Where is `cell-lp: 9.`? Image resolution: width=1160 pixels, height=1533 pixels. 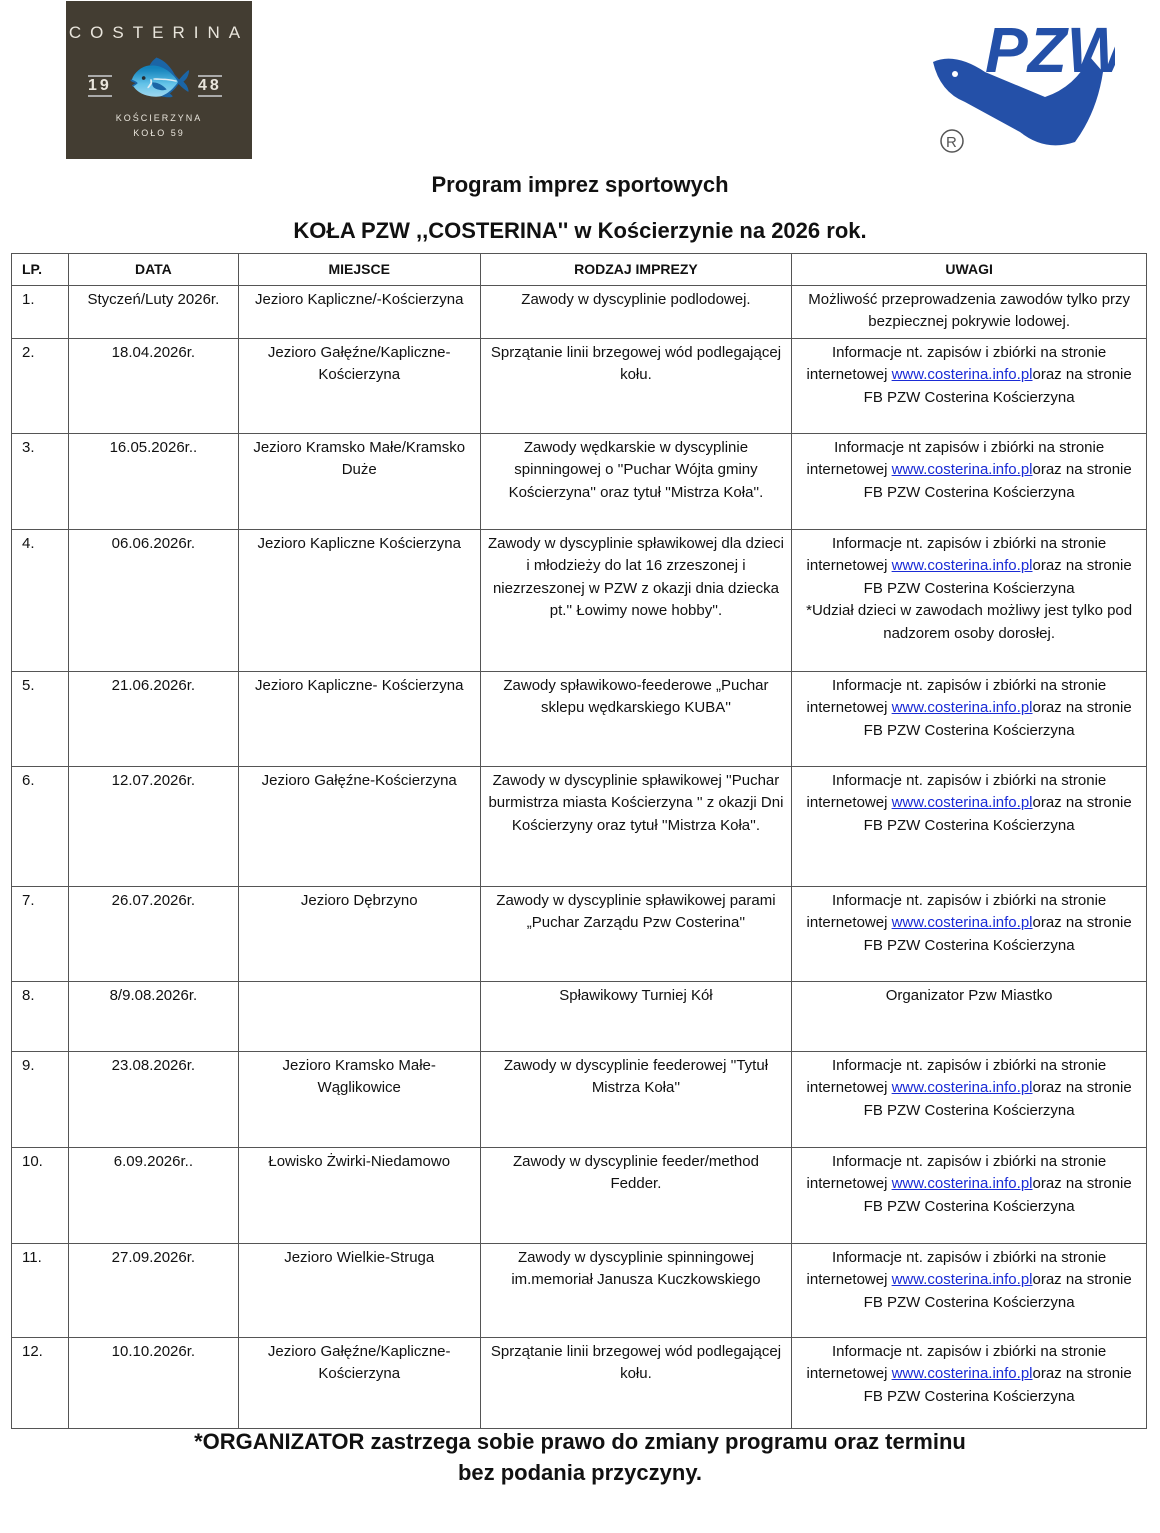
cell-lp: 9. is located at coordinates (40, 1099).